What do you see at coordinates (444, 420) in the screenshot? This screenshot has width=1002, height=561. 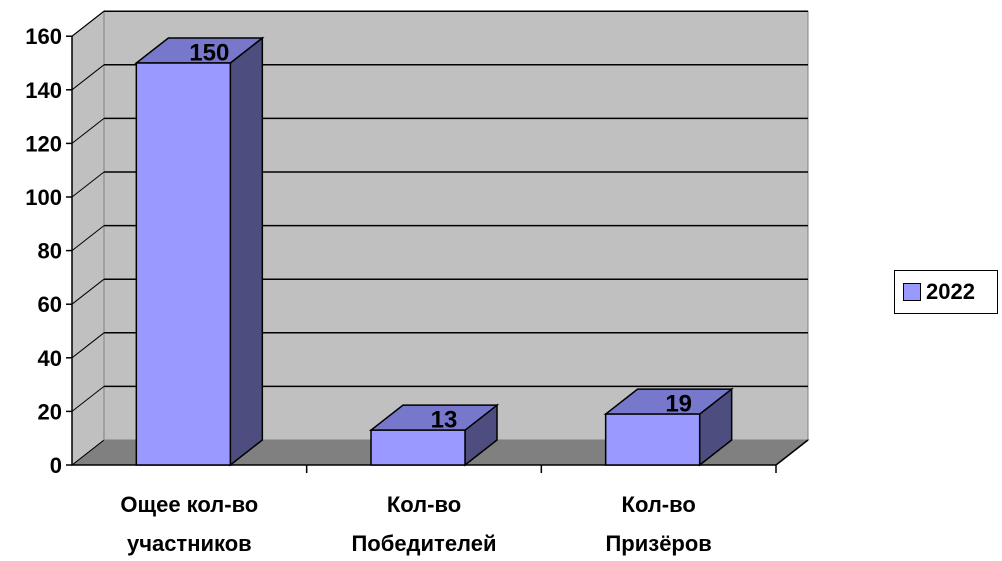 I see `data-label: 13` at bounding box center [444, 420].